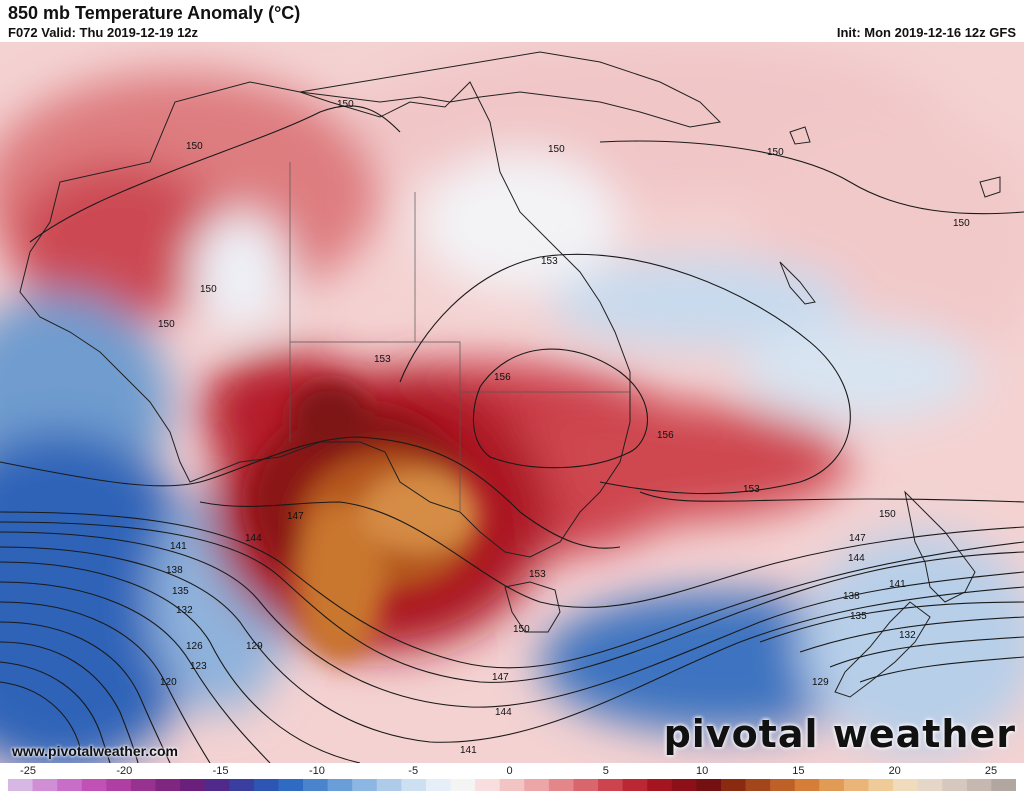  I want to click on colorbar-tick-label: 25, so click(991, 771).